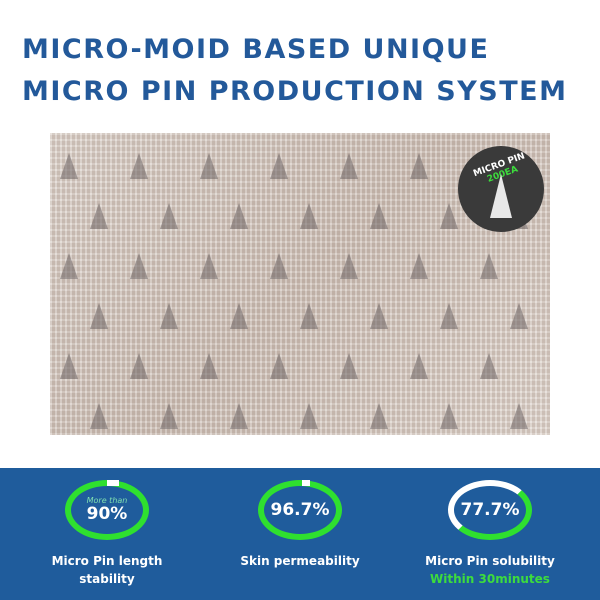  What do you see at coordinates (501, 196) in the screenshot?
I see `pin-icon` at bounding box center [501, 196].